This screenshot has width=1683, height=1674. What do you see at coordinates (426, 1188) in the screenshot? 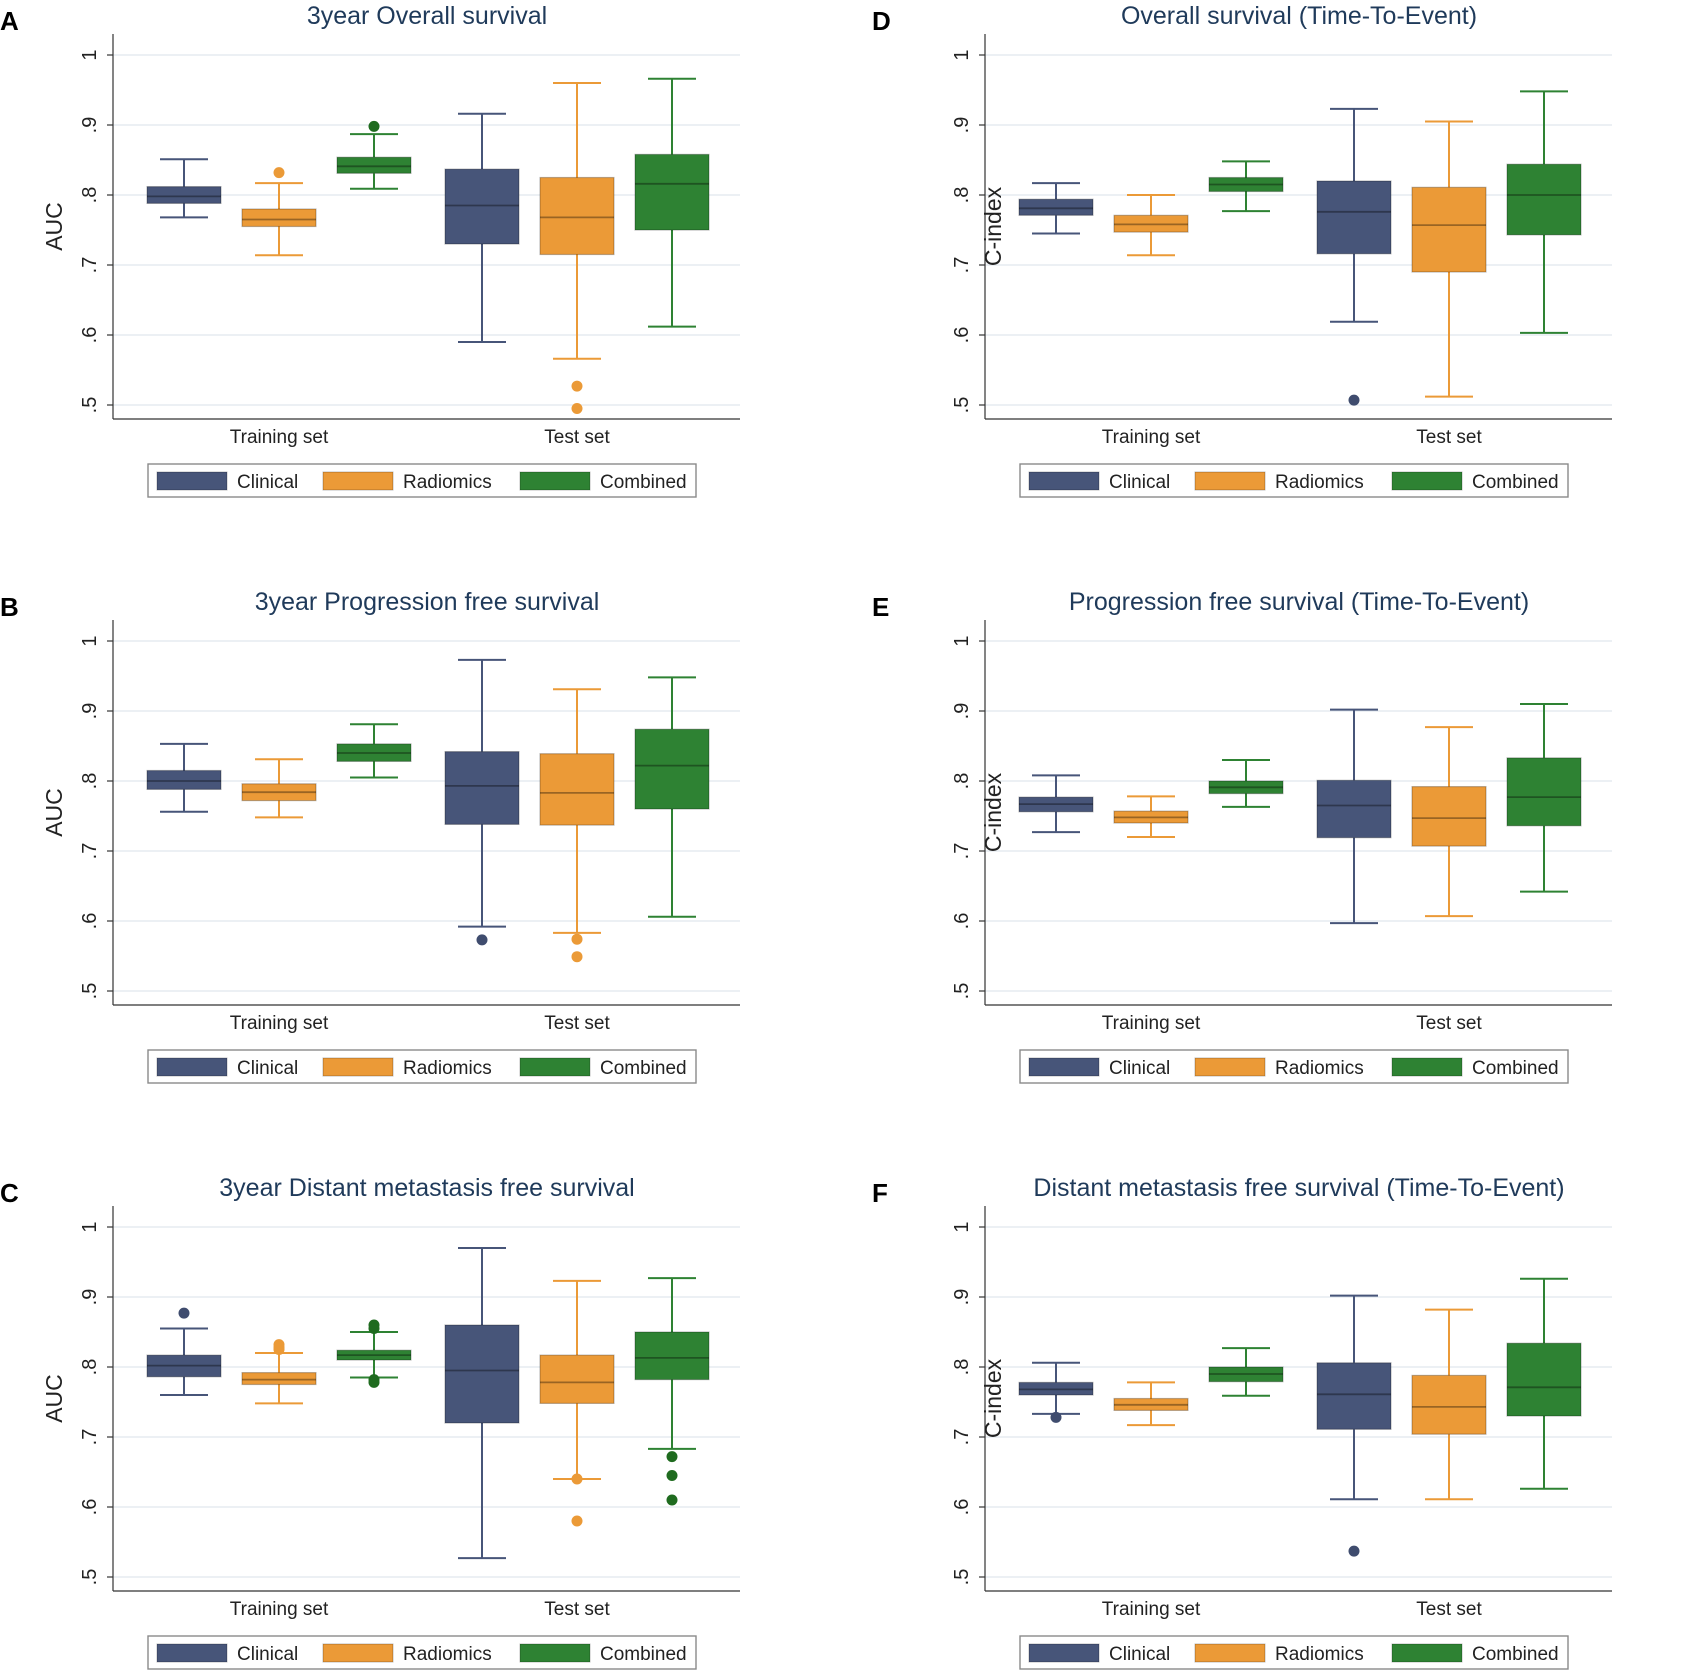
I see `chart-title: 3year Distant metastasis free survival` at bounding box center [426, 1188].